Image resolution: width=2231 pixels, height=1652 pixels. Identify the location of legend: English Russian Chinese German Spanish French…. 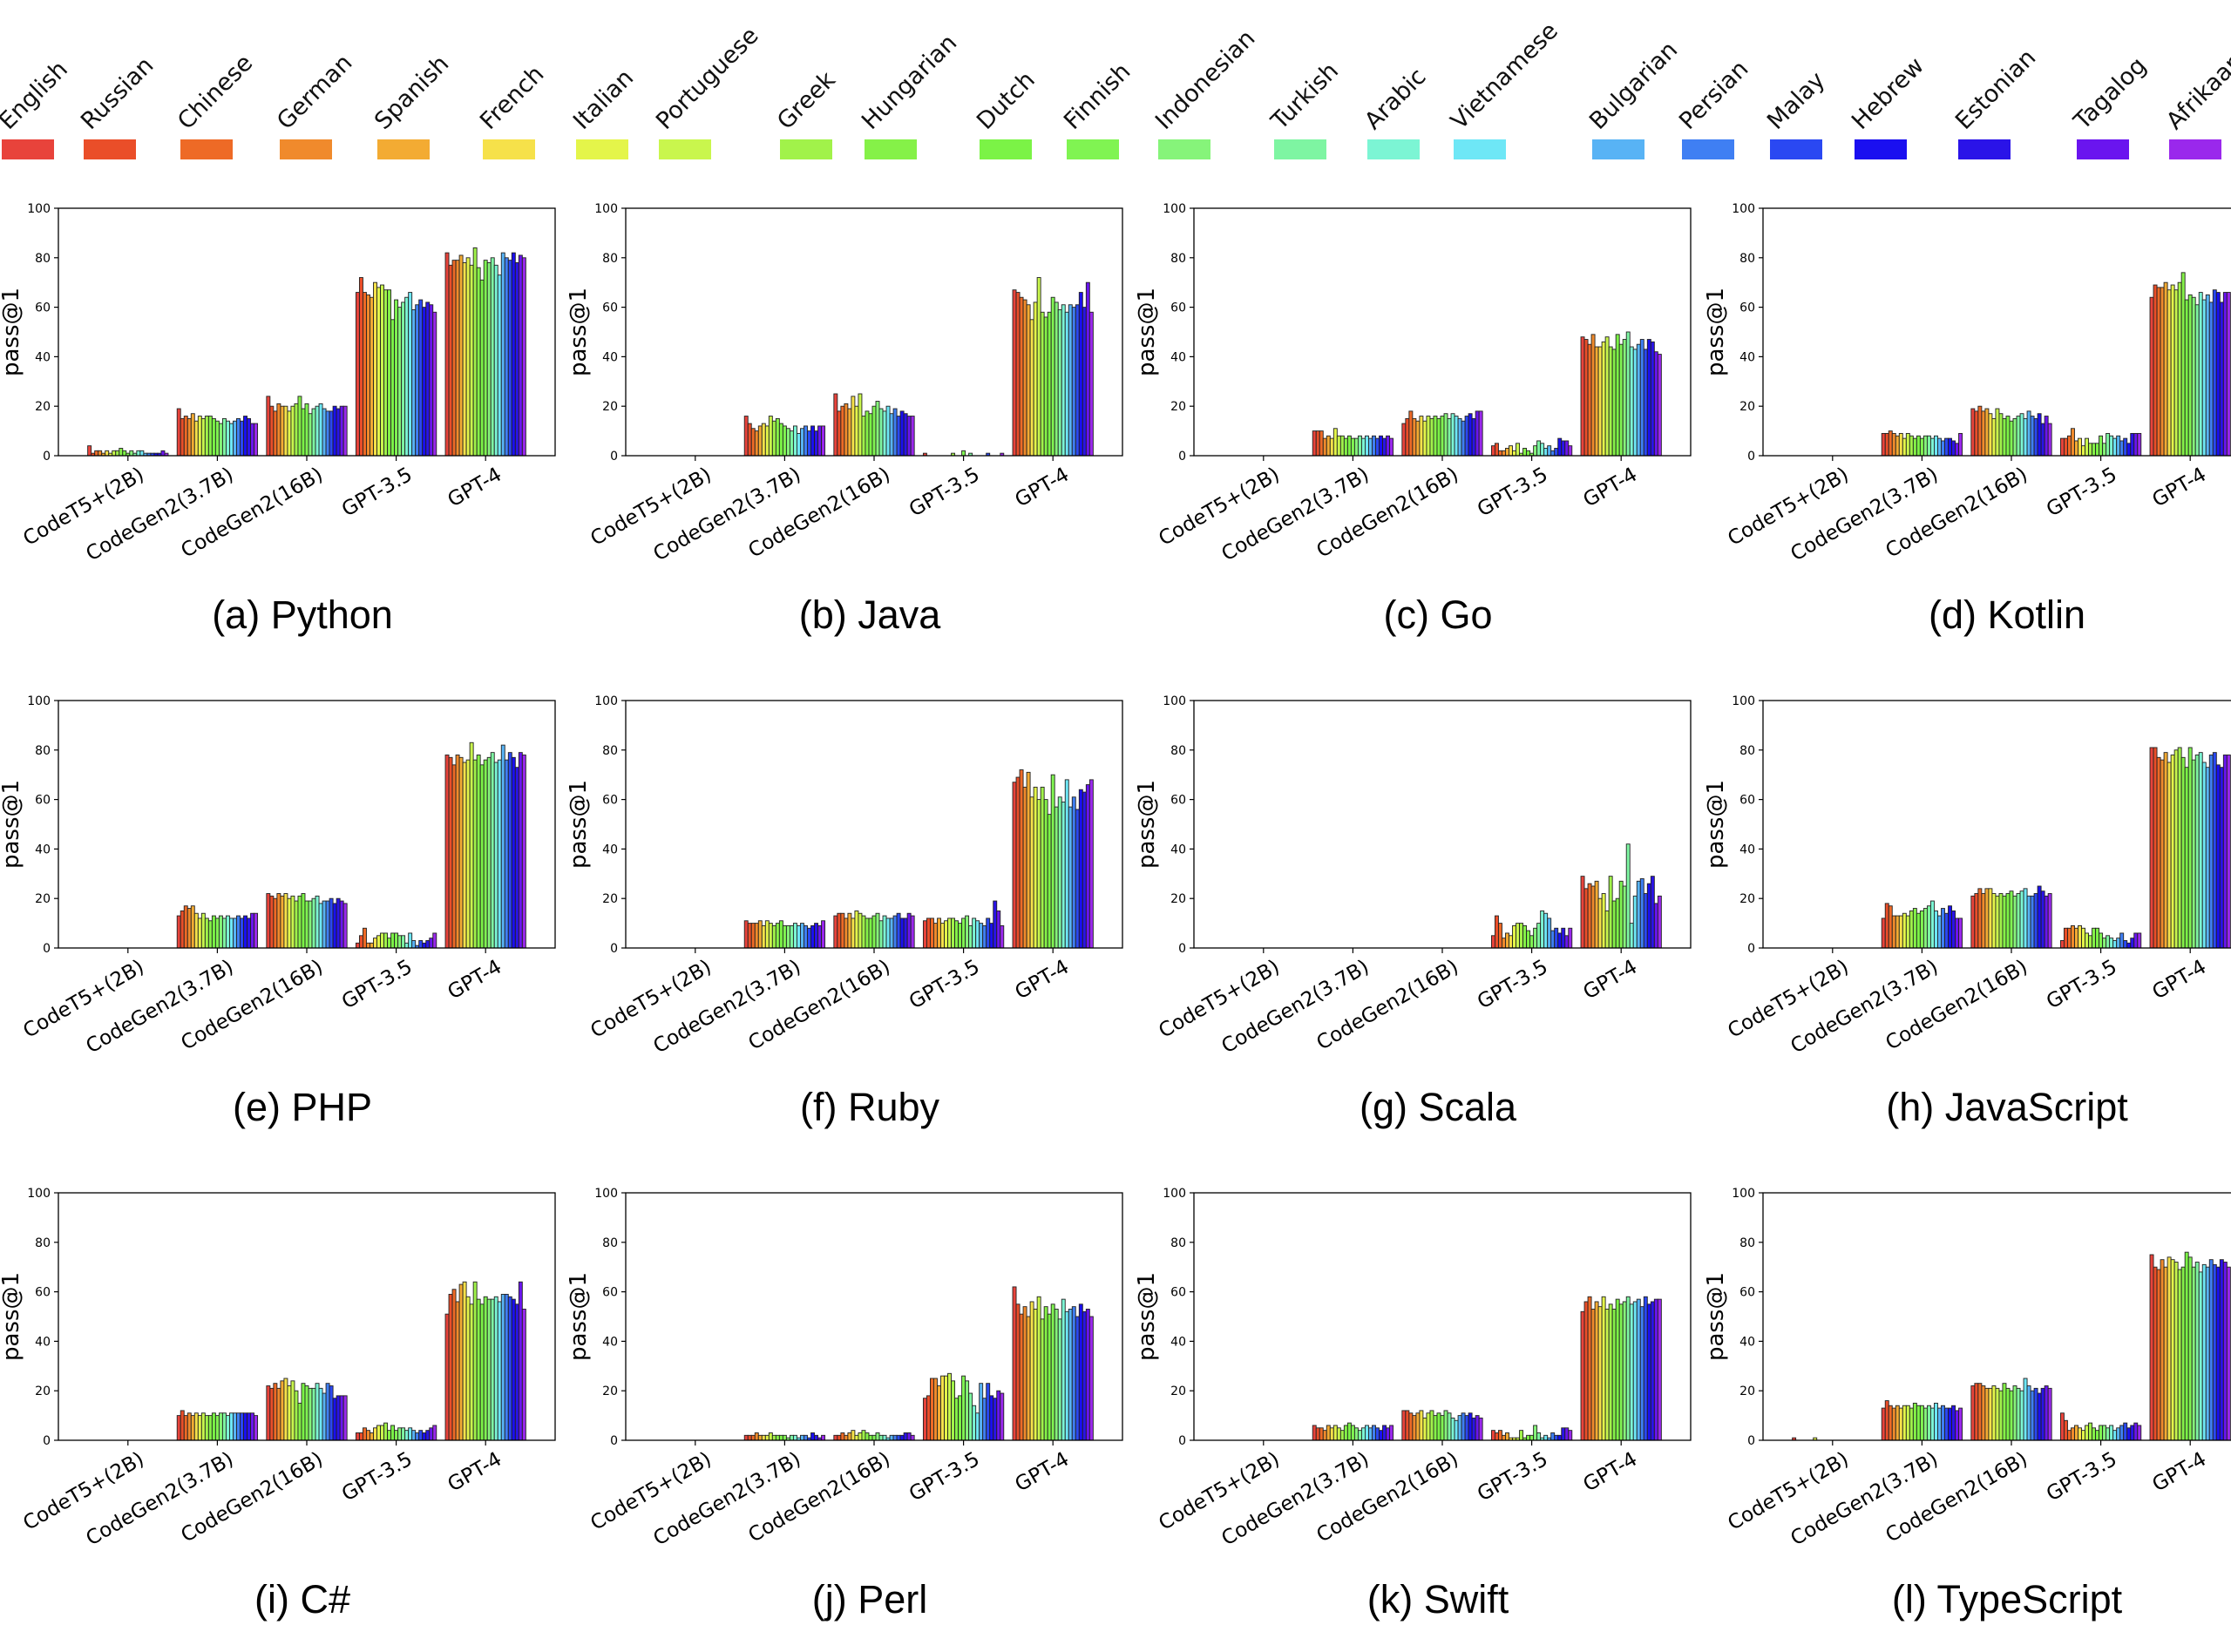
(1115, 88).